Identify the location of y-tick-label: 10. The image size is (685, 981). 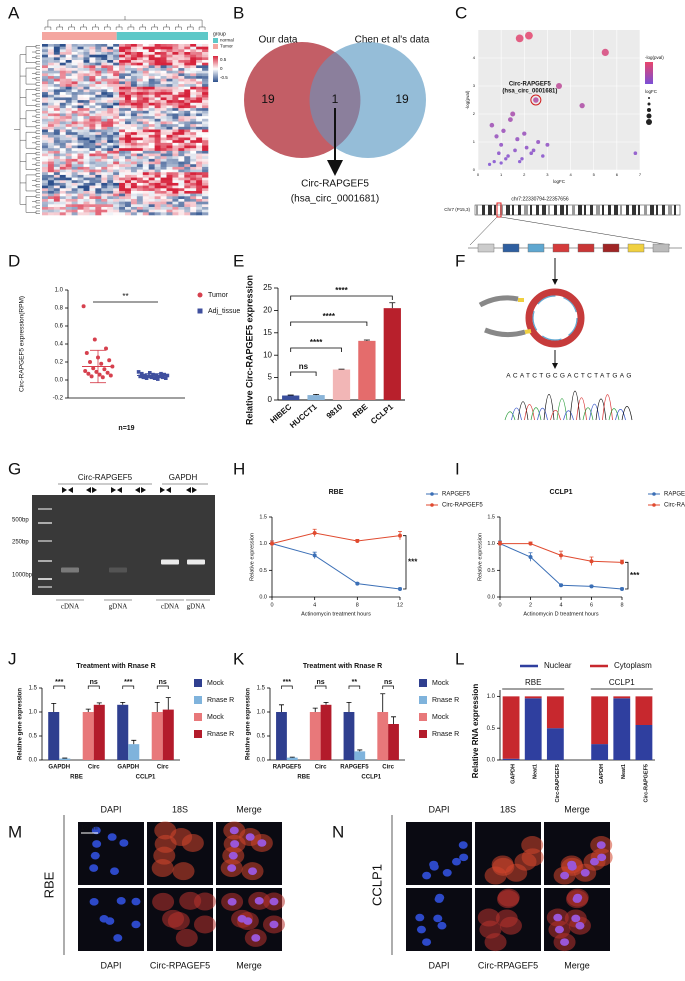
(267, 354).